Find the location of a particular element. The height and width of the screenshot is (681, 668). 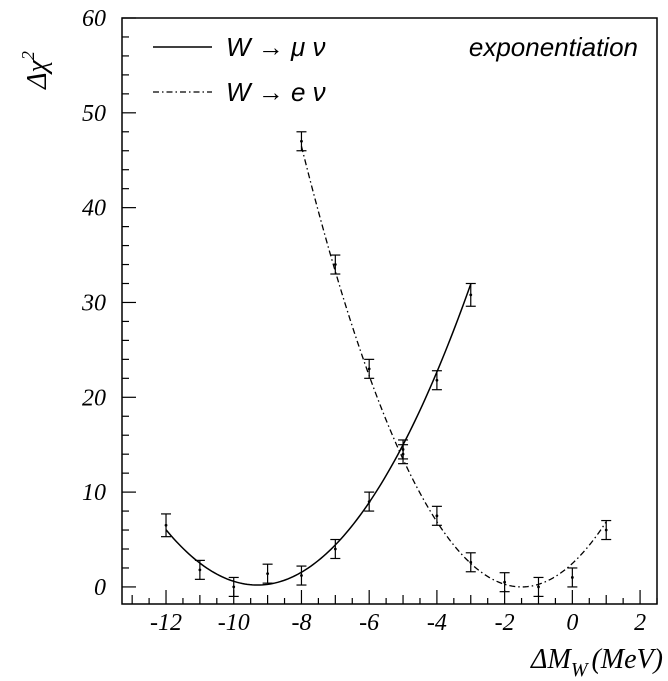

y-axis-title-main: Δχ is located at coordinates (37, 74).